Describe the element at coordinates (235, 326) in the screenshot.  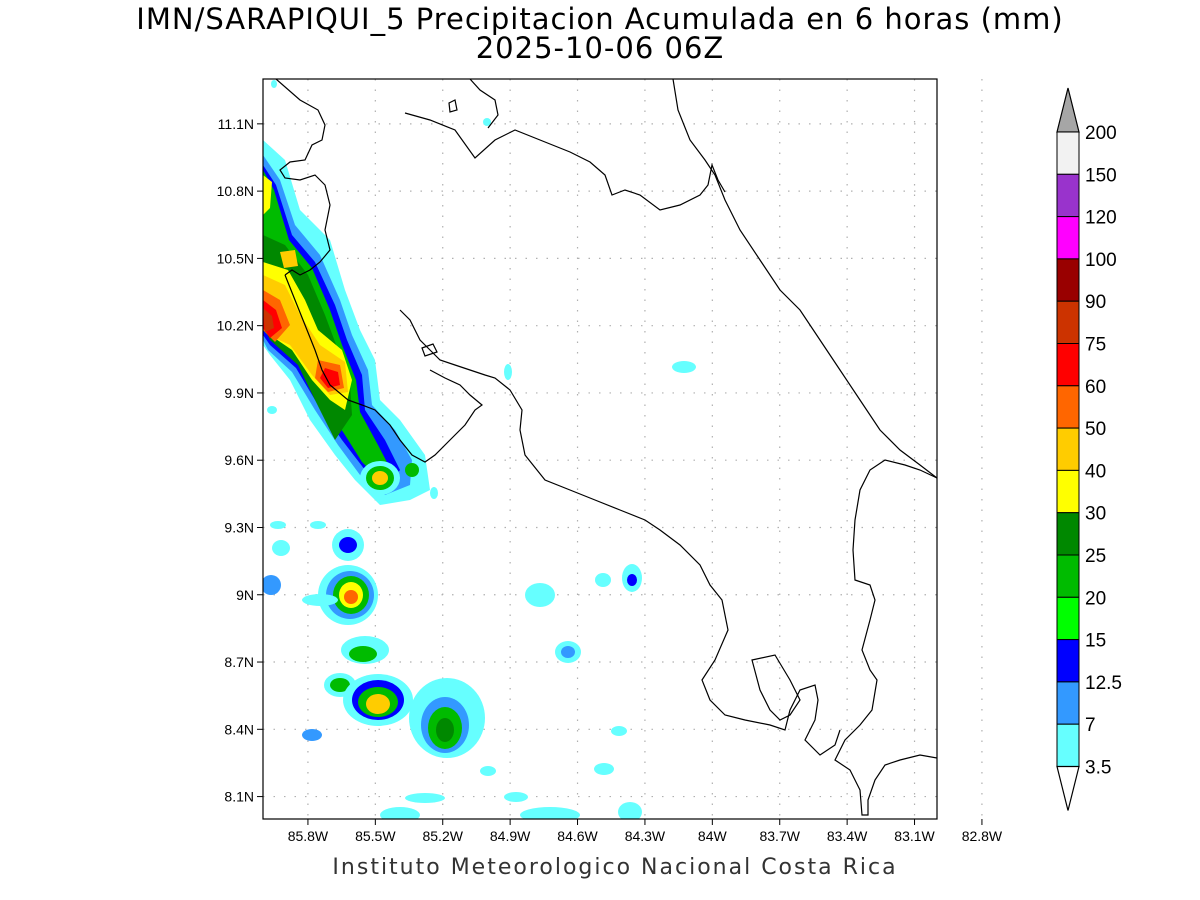
I see `lat-tick-label: 10.2N` at that location.